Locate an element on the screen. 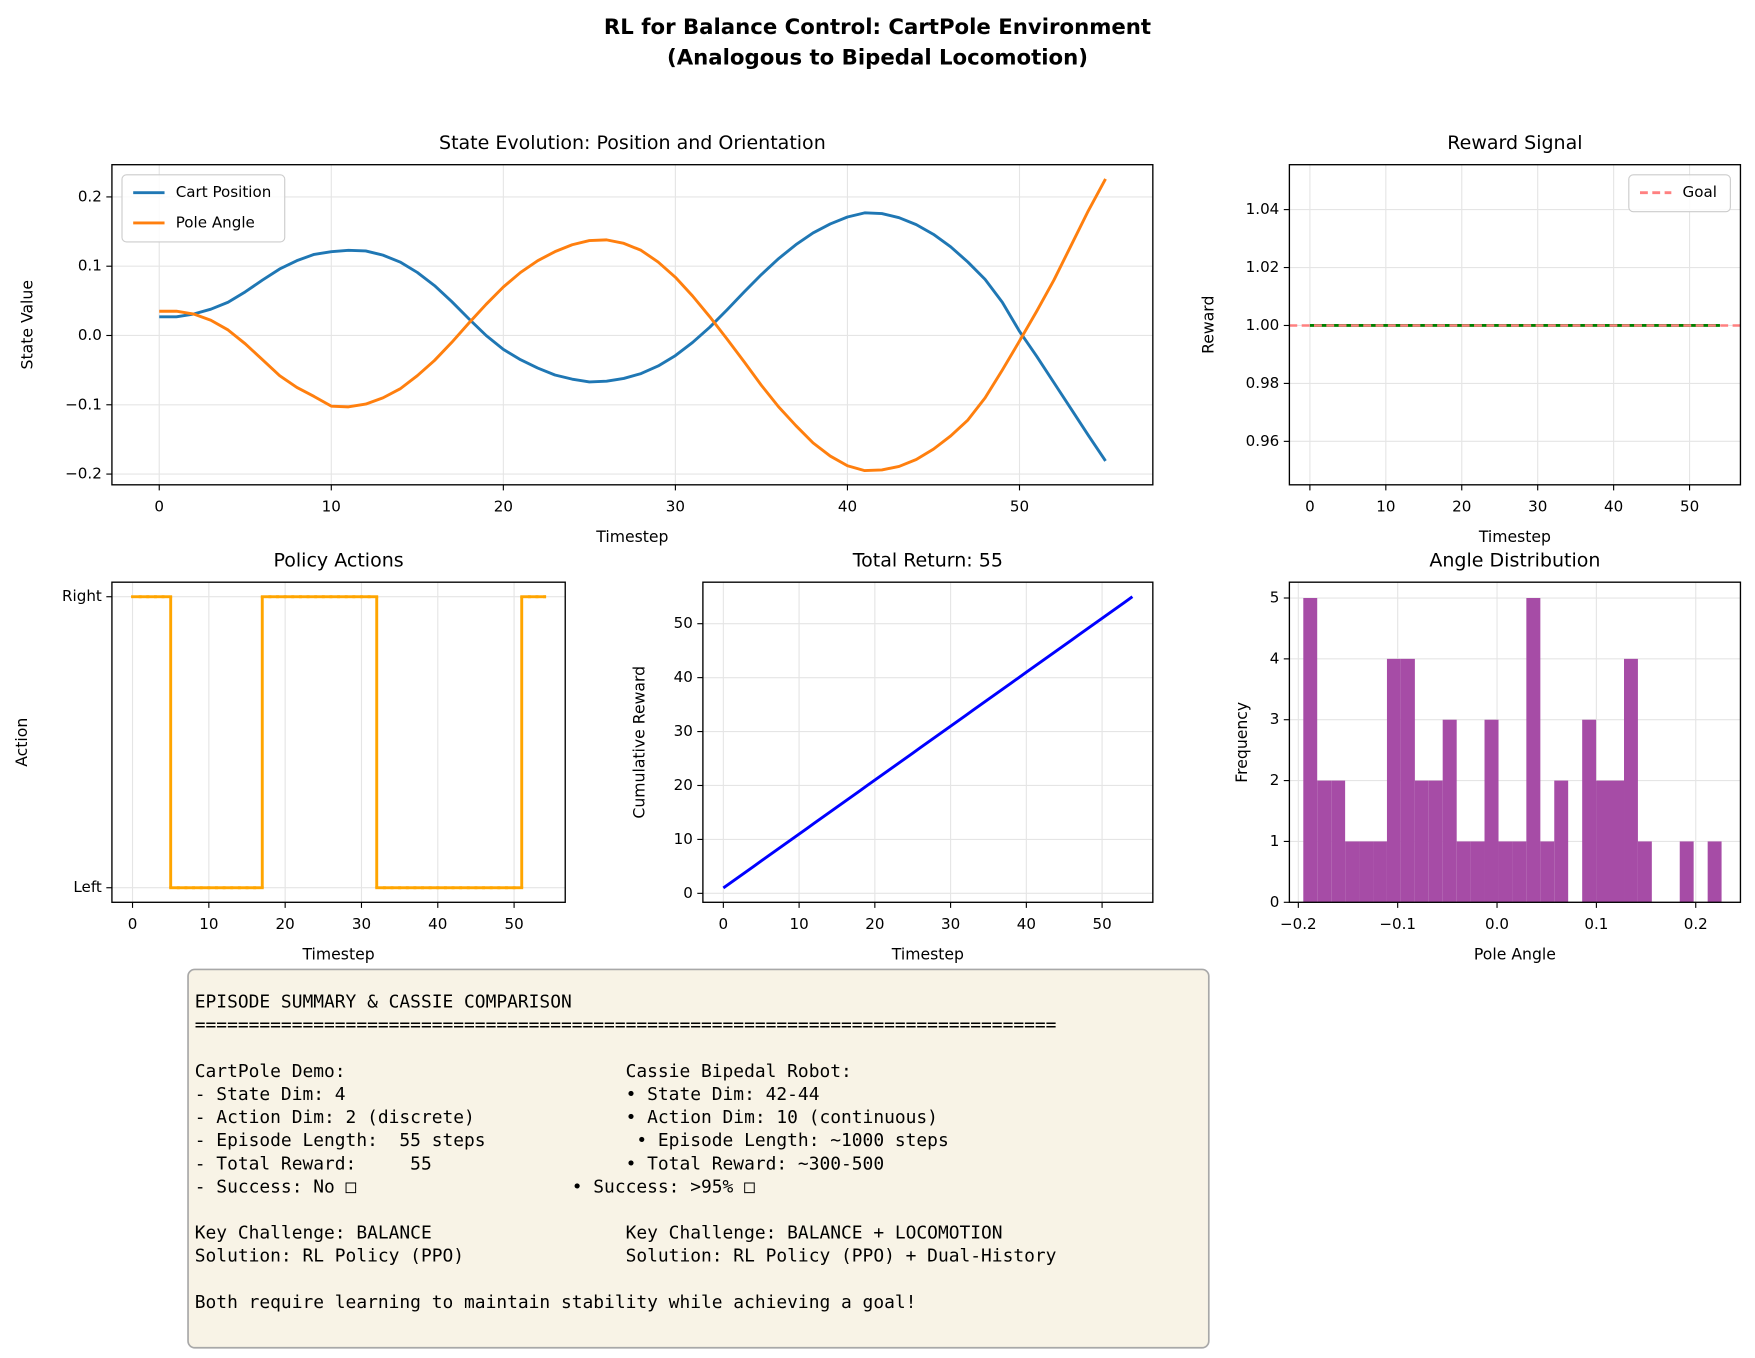  legend-box is located at coordinates (1679, 193).